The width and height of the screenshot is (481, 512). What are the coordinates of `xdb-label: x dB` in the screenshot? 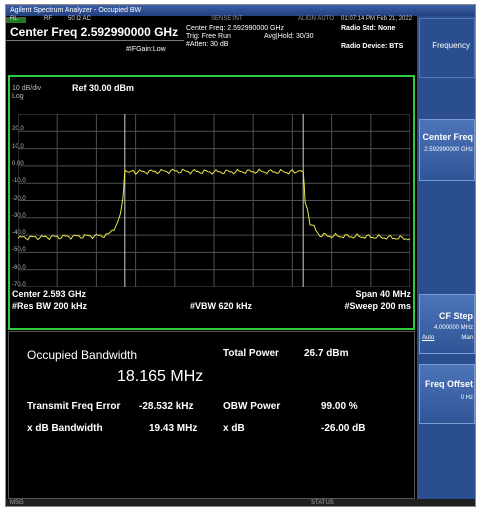 It's located at (234, 428).